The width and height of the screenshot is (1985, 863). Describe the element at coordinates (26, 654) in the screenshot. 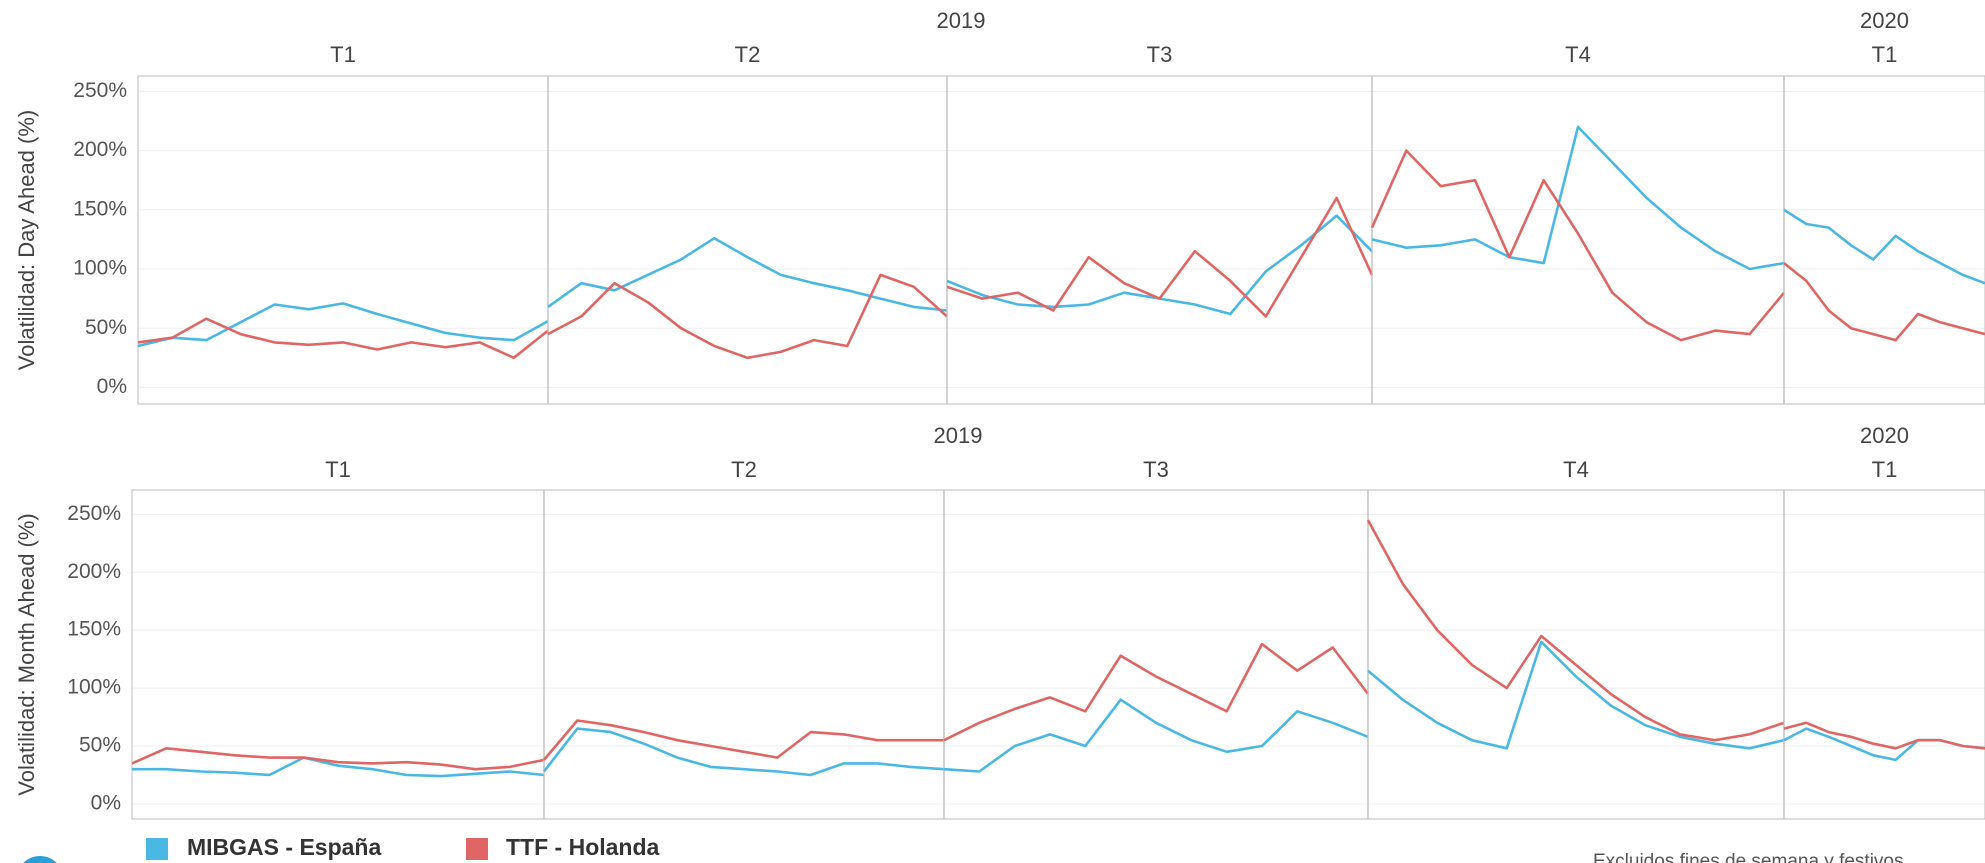

I see `y-axis-title: Volatilidad: Month Ahead (%)` at that location.